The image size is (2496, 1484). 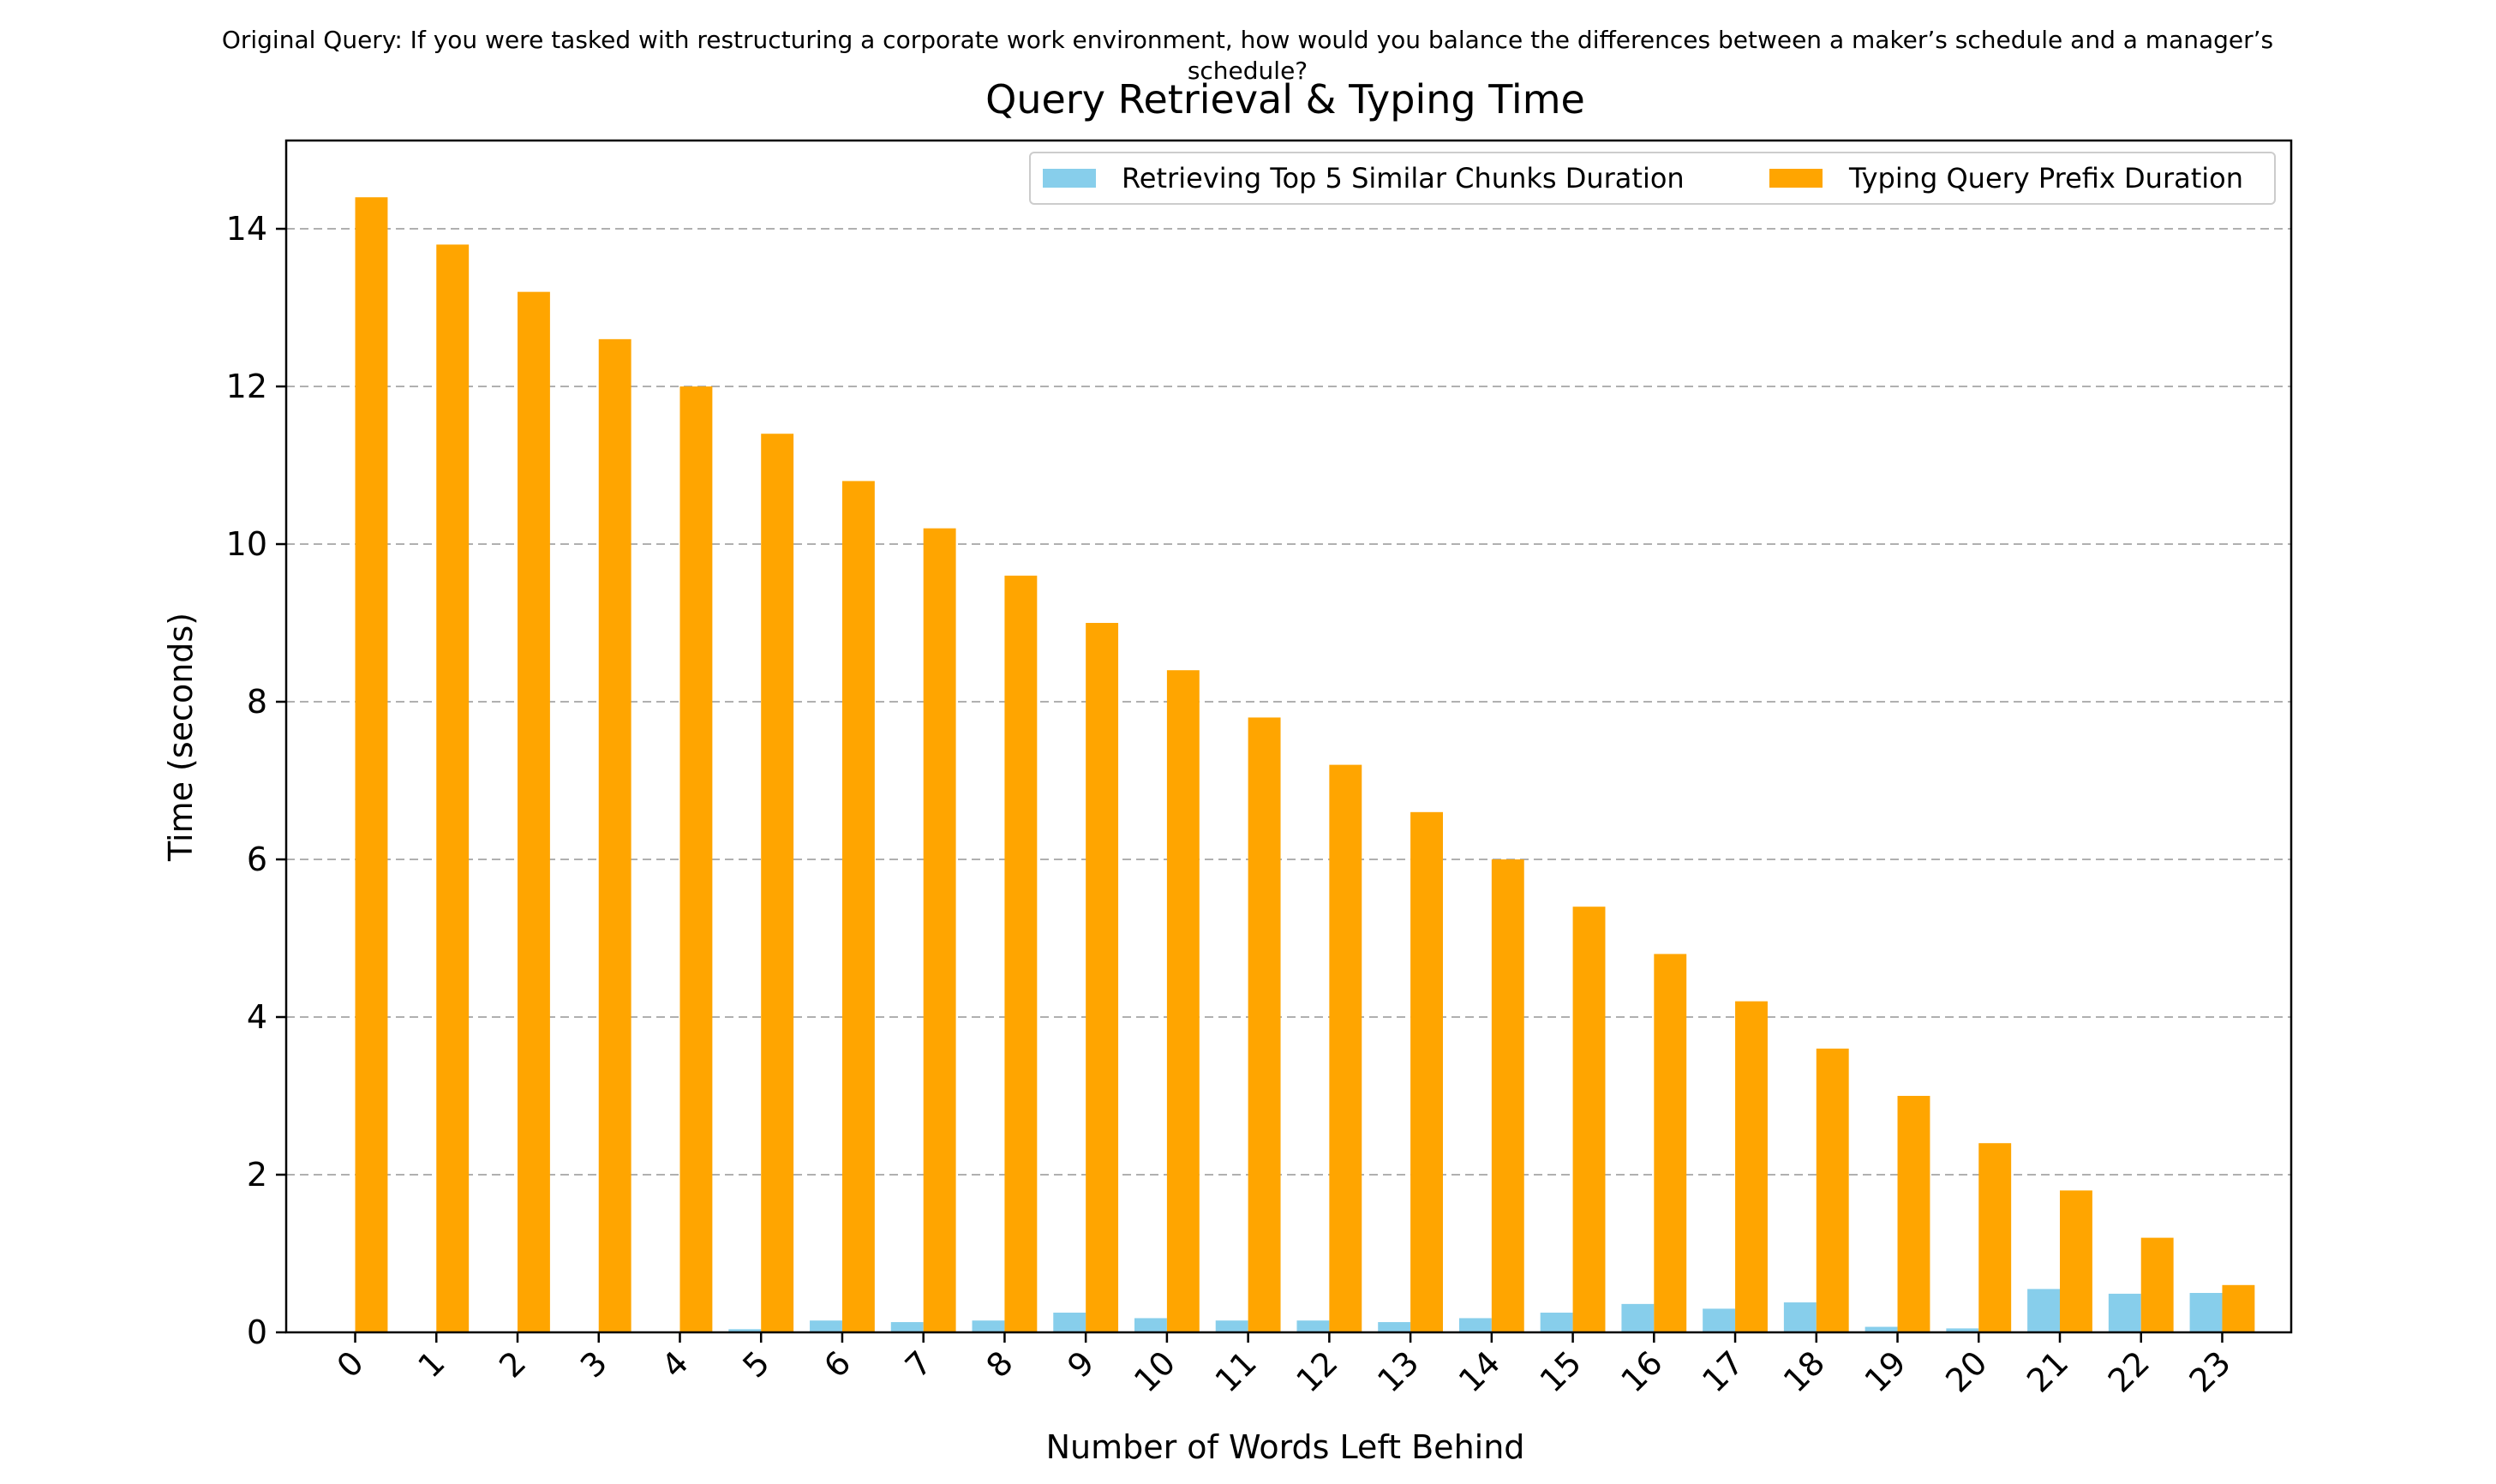 What do you see at coordinates (1069, 178) in the screenshot?
I see `legend-swatch-retrieval` at bounding box center [1069, 178].